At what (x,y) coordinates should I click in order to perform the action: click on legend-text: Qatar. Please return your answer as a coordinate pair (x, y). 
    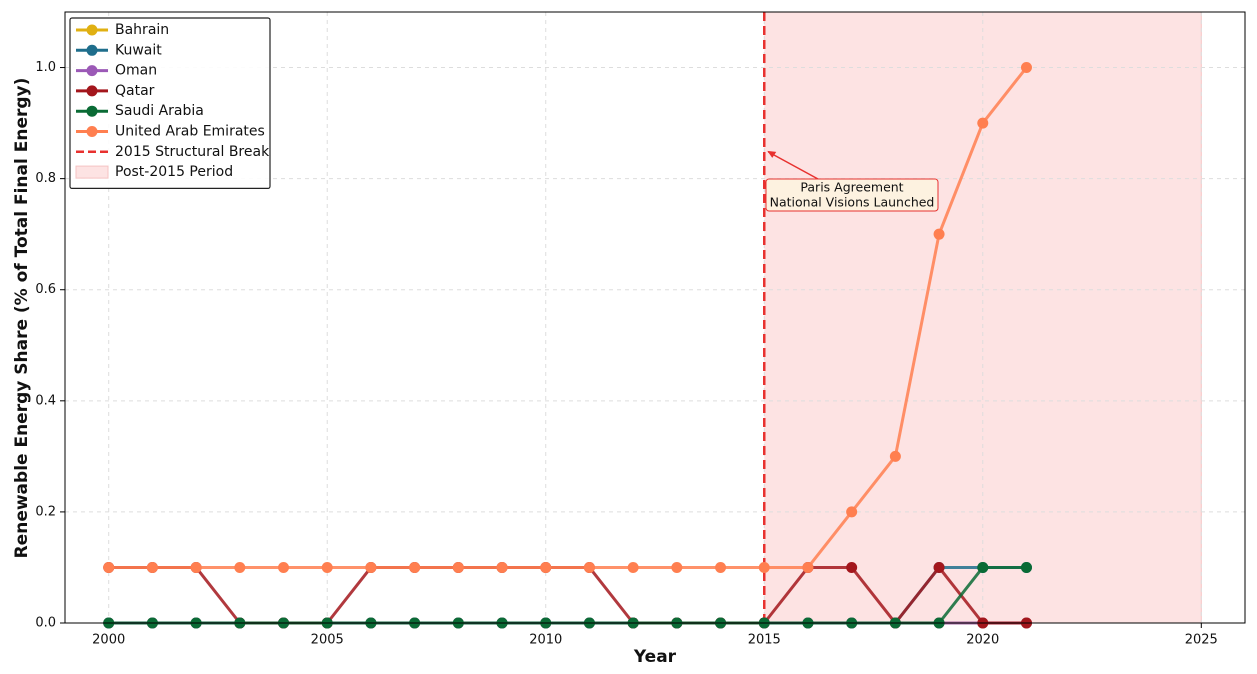
    Looking at the image, I should click on (135, 91).